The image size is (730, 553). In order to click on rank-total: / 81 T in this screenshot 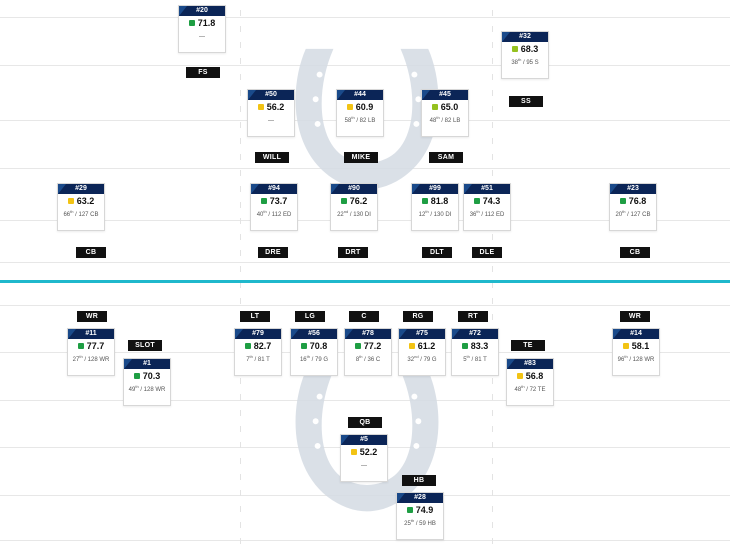, I will do `click(478, 360)`.